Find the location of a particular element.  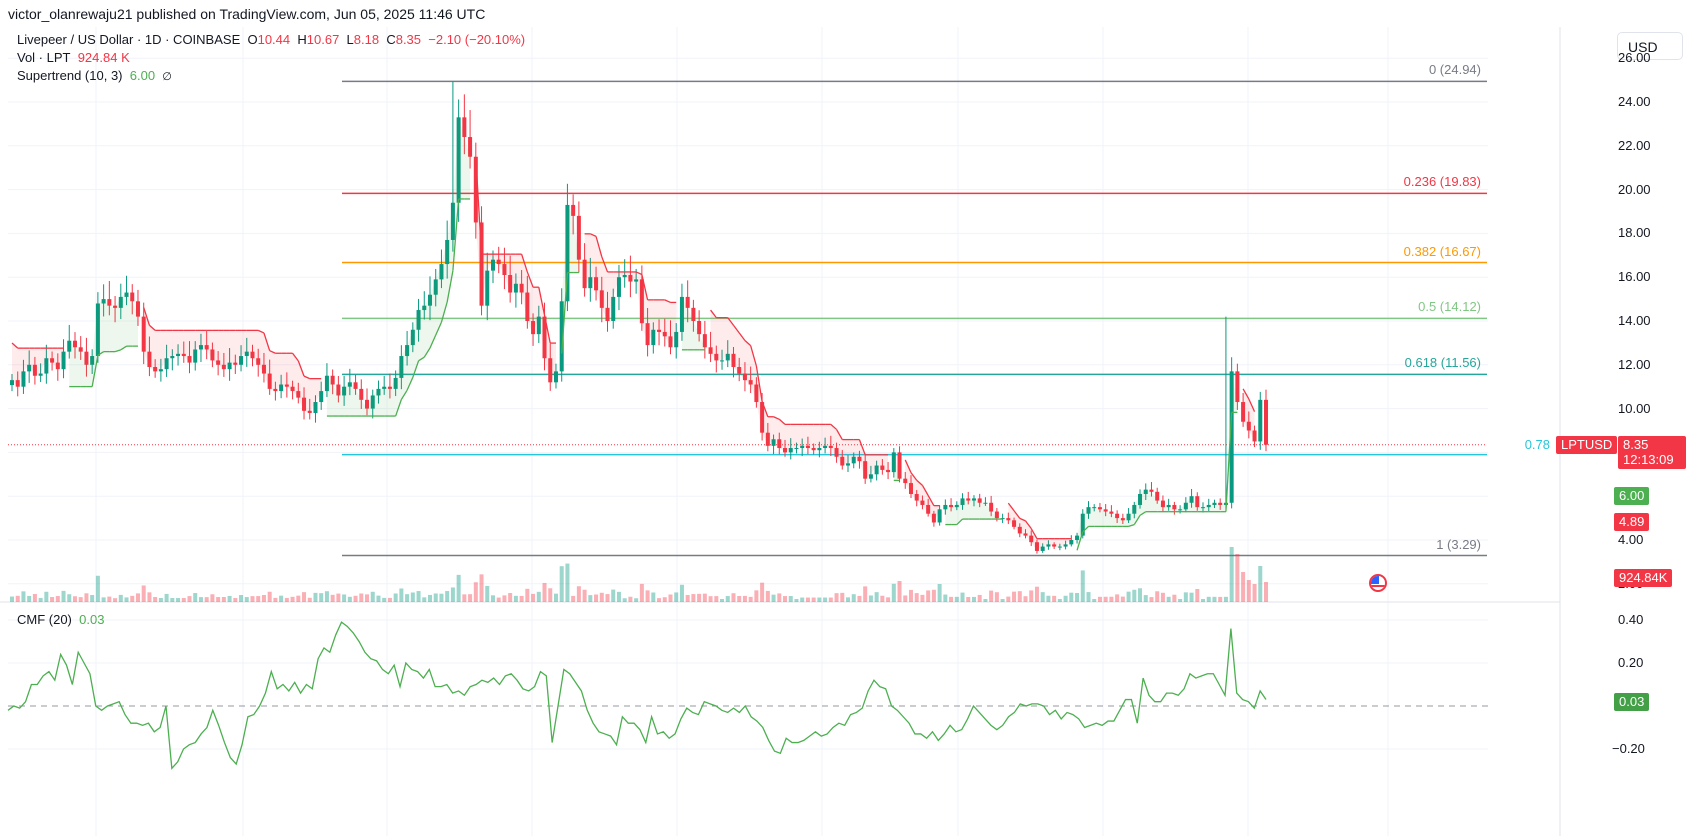

high-value: 10.67 is located at coordinates (323, 39).